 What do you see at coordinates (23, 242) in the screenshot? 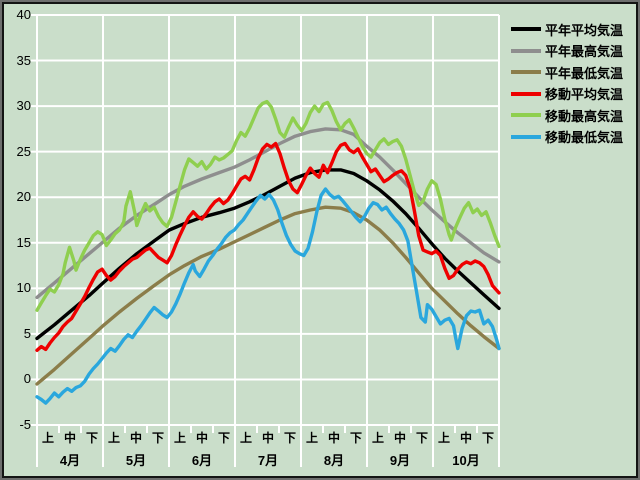
I see `y-tick-label: 15` at bounding box center [23, 242].